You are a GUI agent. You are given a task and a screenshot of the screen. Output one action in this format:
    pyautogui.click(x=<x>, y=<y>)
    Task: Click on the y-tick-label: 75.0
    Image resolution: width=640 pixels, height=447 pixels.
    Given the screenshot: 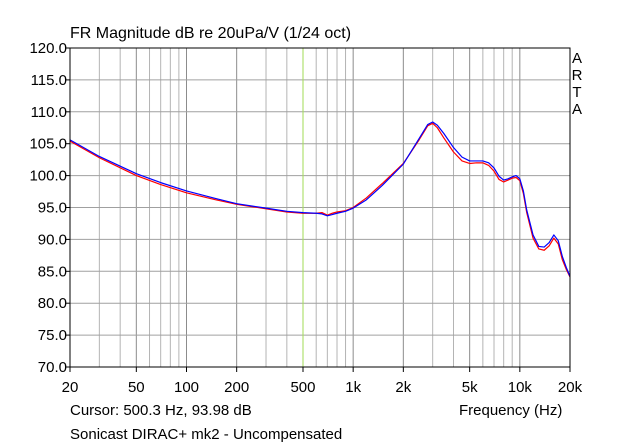 What is the action you would take?
    pyautogui.click(x=52, y=335)
    